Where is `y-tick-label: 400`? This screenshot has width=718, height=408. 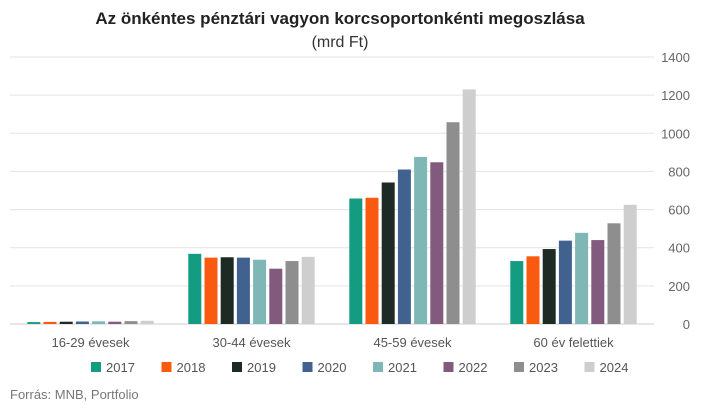
y-tick-label: 400 is located at coordinates (679, 248).